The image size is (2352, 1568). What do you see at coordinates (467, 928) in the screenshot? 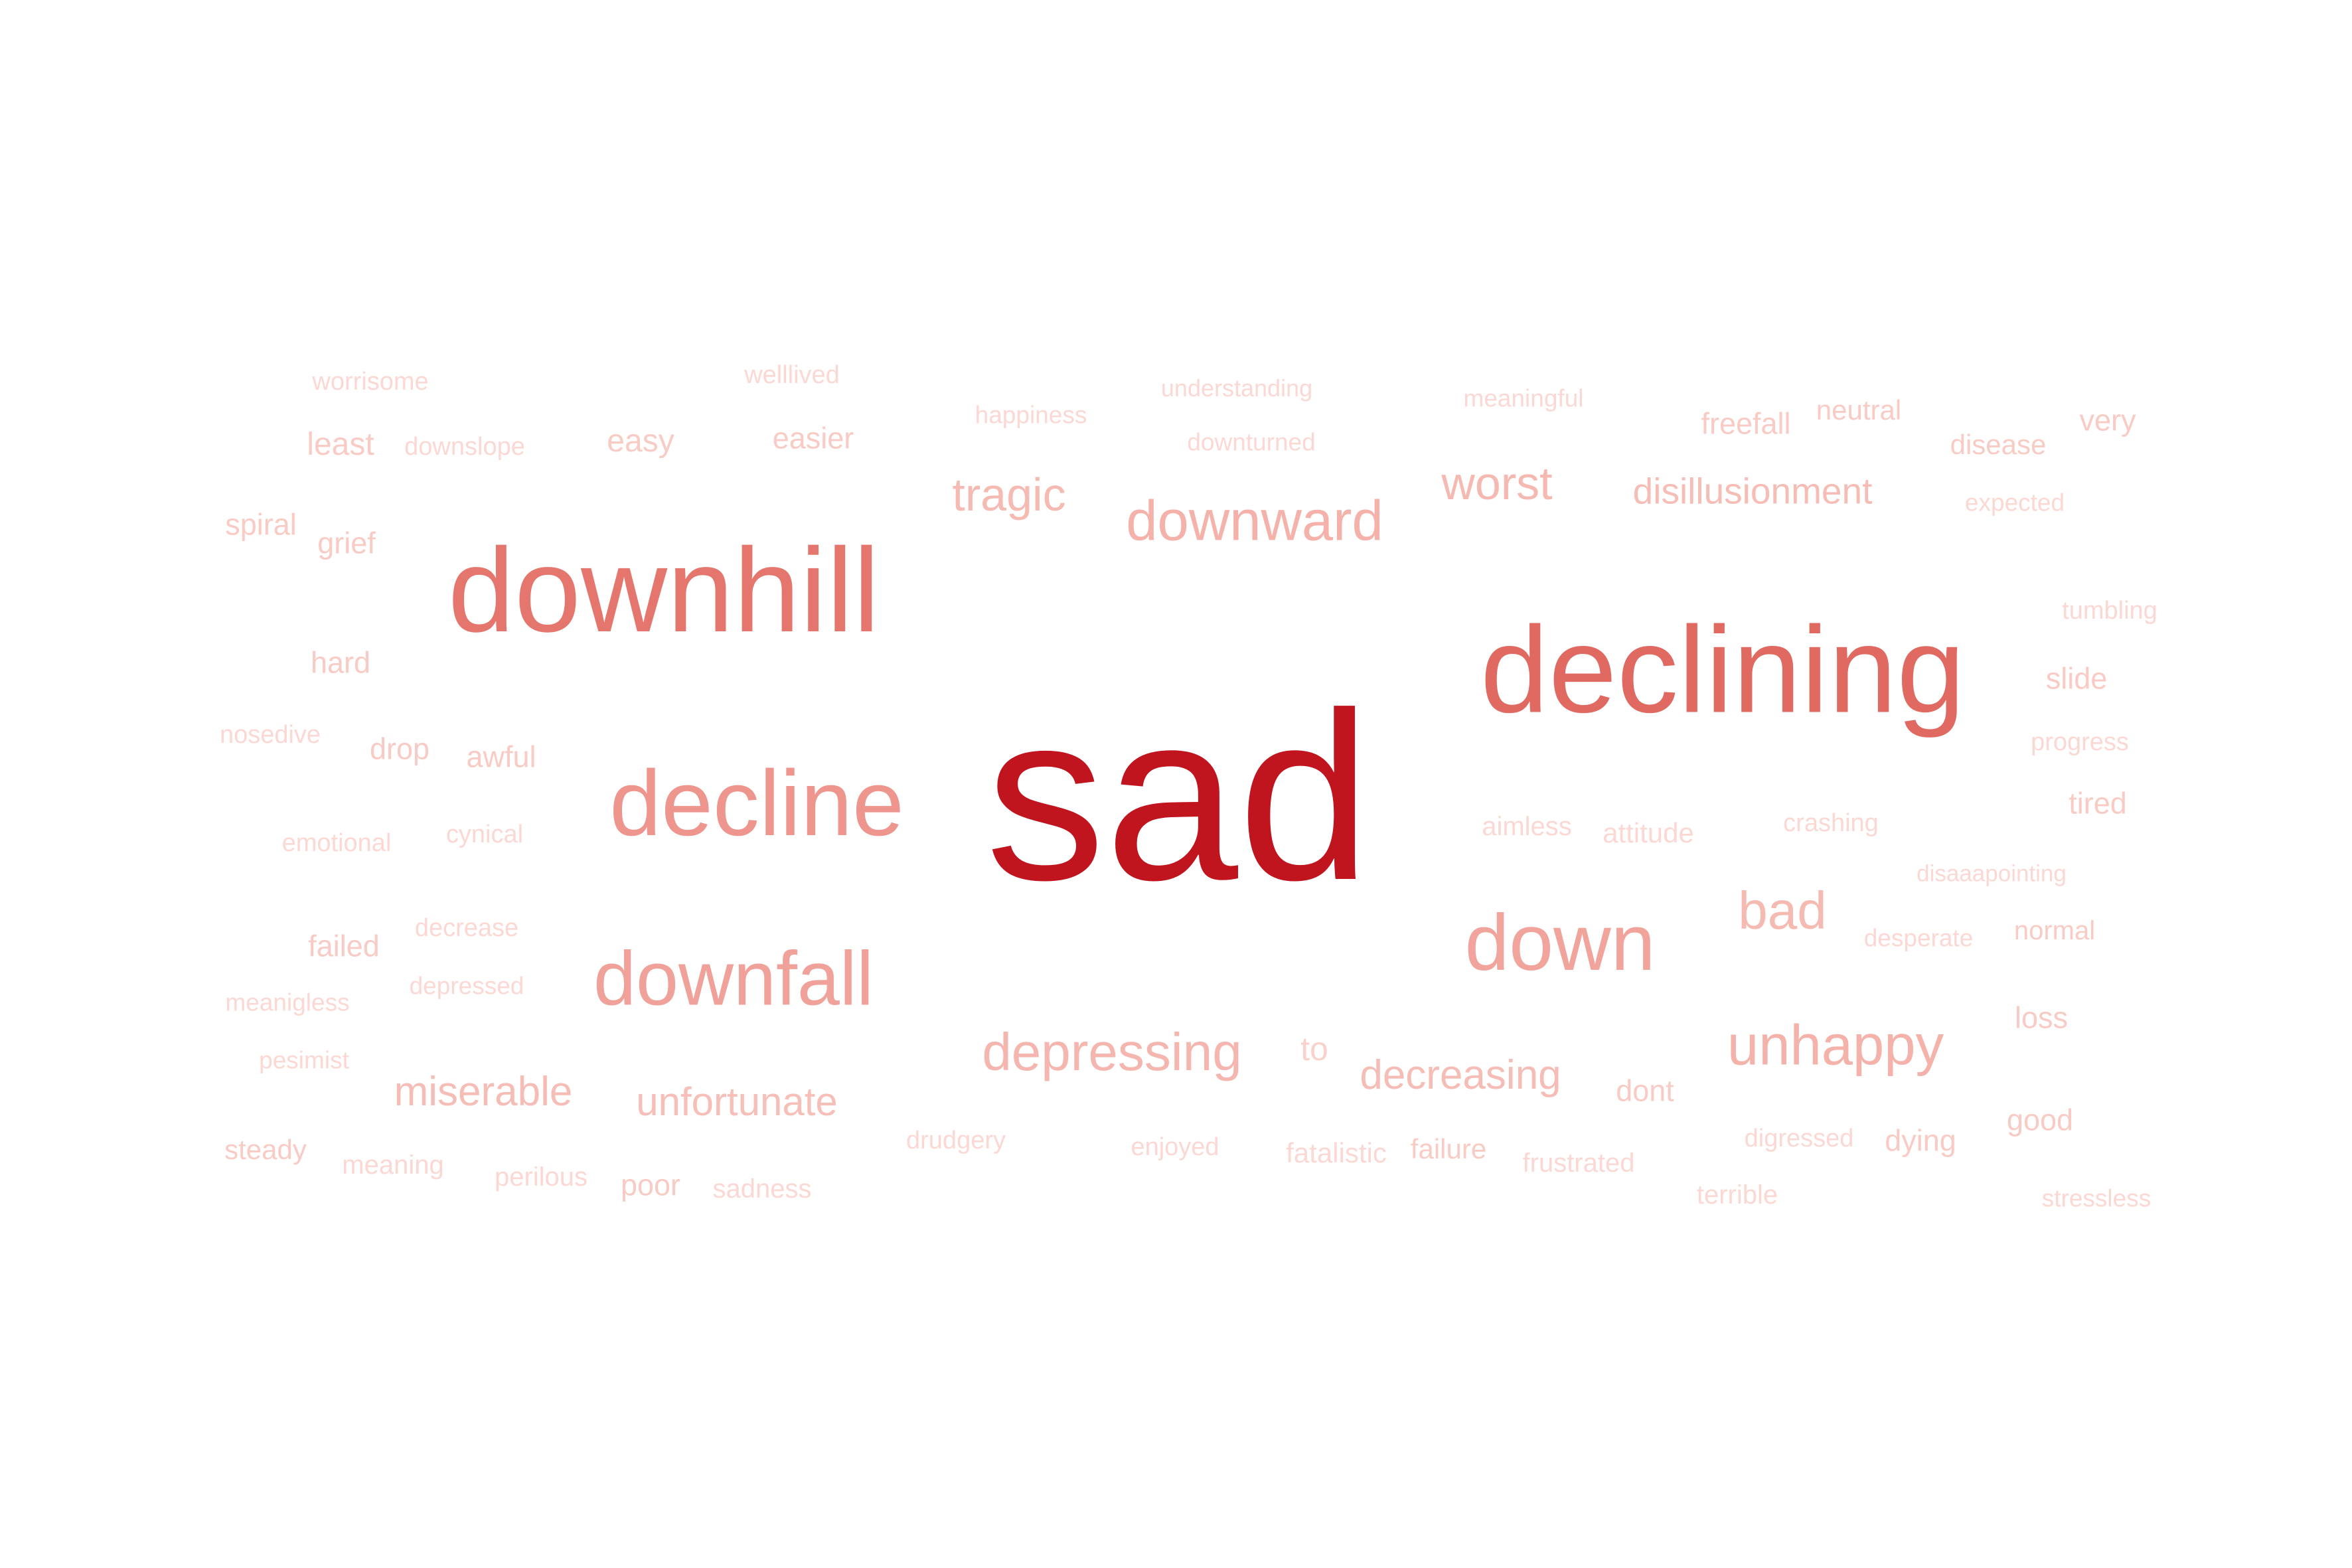
I see `word: decrease` at bounding box center [467, 928].